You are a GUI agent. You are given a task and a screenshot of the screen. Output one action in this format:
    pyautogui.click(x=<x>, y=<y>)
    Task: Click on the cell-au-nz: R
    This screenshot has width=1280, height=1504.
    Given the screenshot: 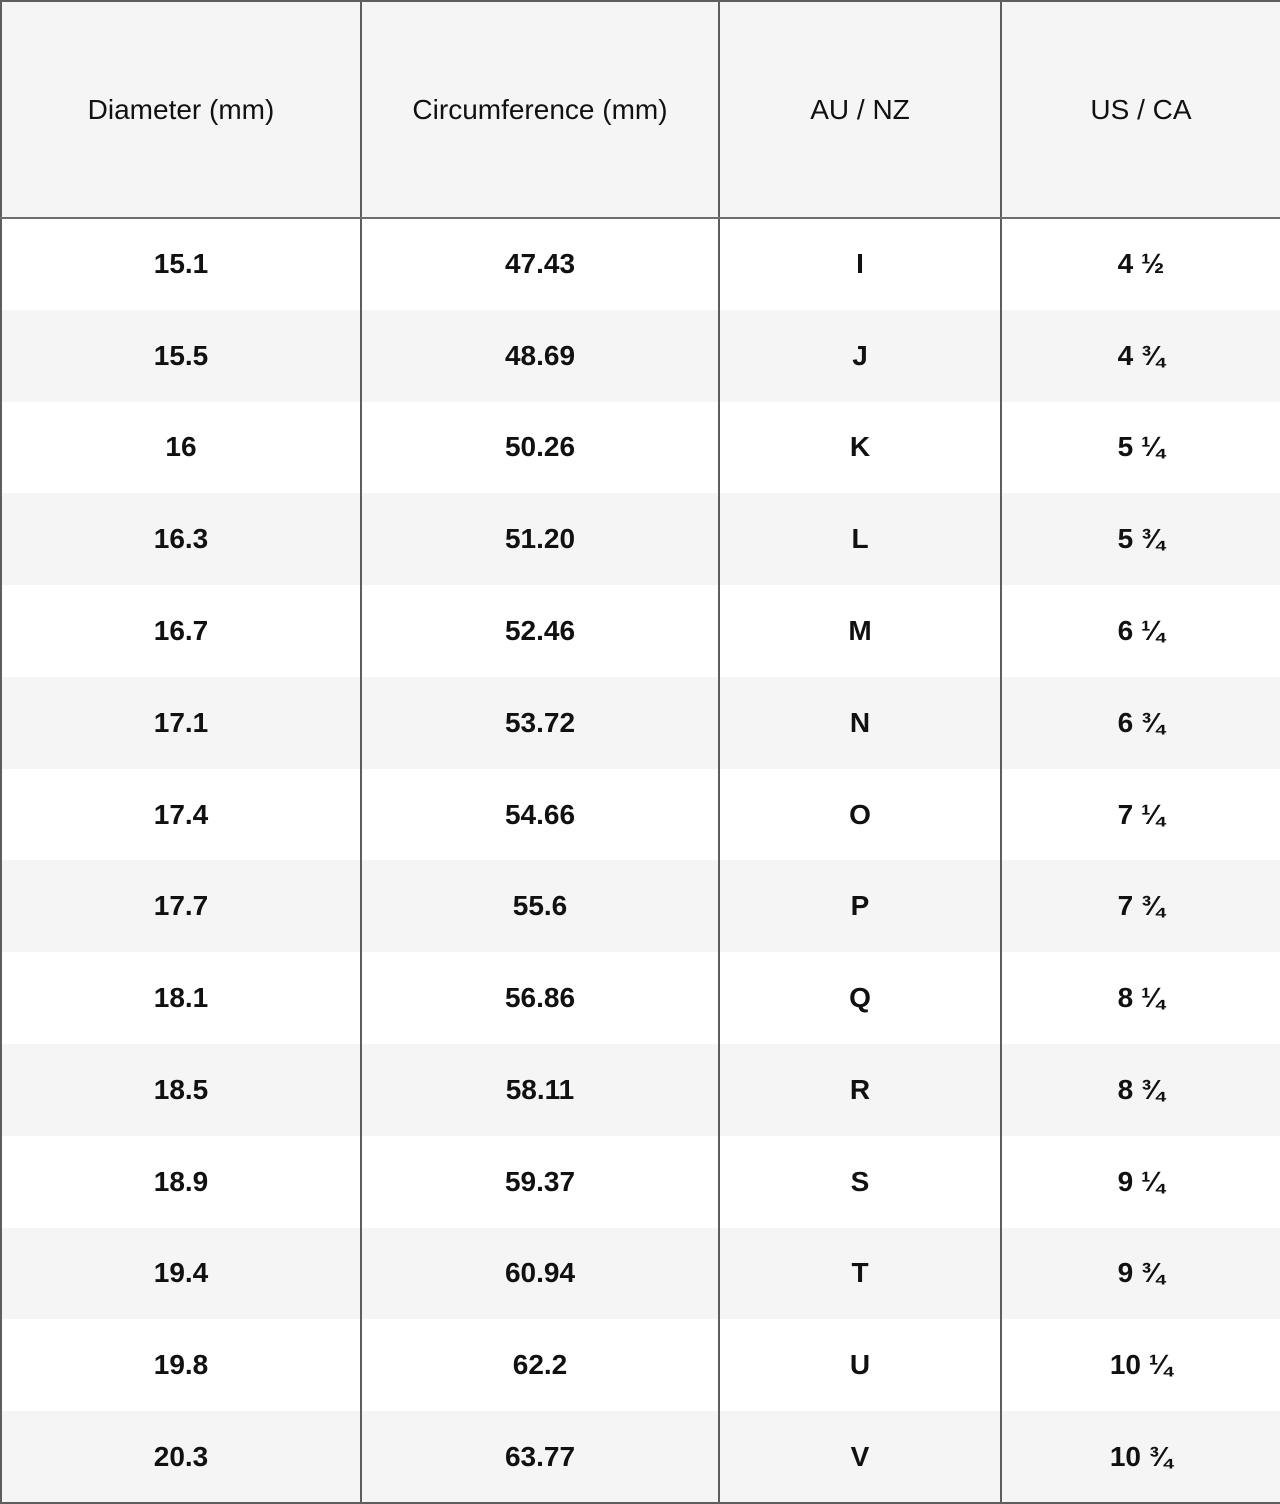 What is the action you would take?
    pyautogui.click(x=859, y=1090)
    